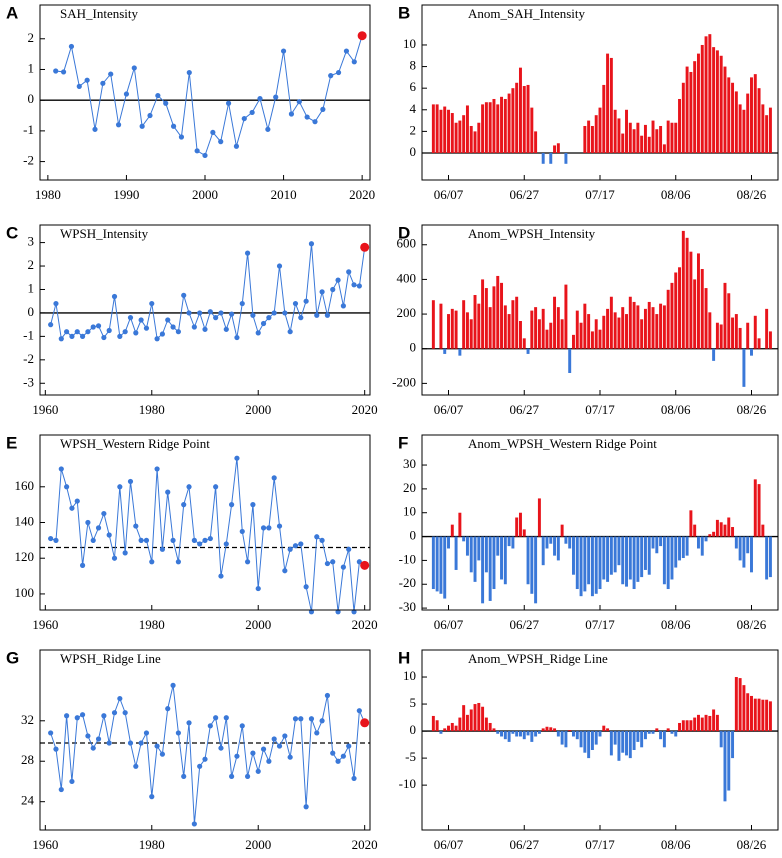 This screenshot has width=782, height=858. I want to click on y-tick-label: 24, so click(28, 800).